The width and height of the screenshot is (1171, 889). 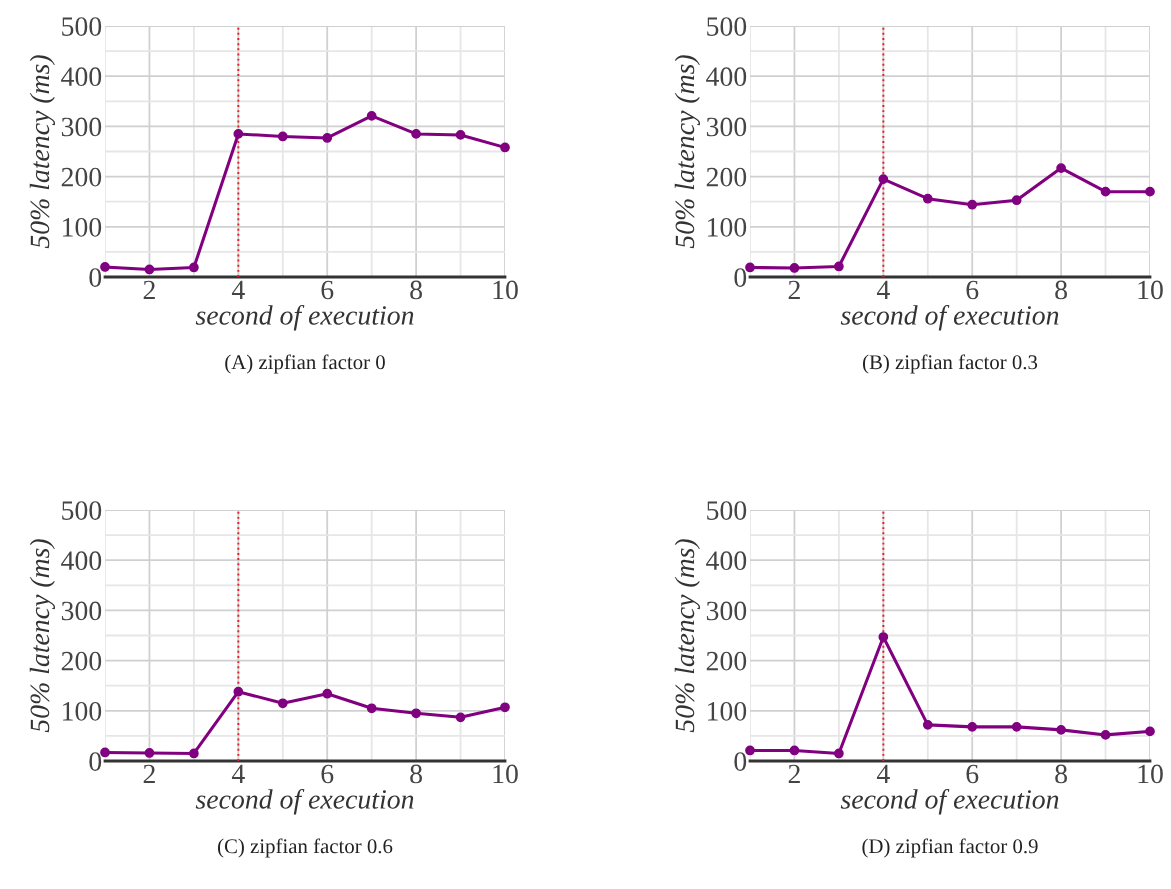 I want to click on text: (B) zipfian factor 0.3, so click(x=950, y=364).